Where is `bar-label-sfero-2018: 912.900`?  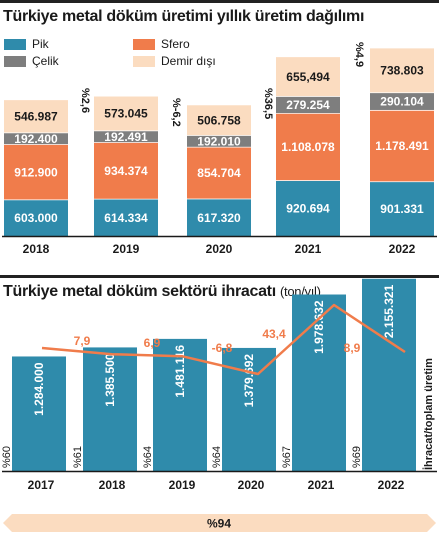
bar-label-sfero-2018: 912.900 is located at coordinates (36, 172).